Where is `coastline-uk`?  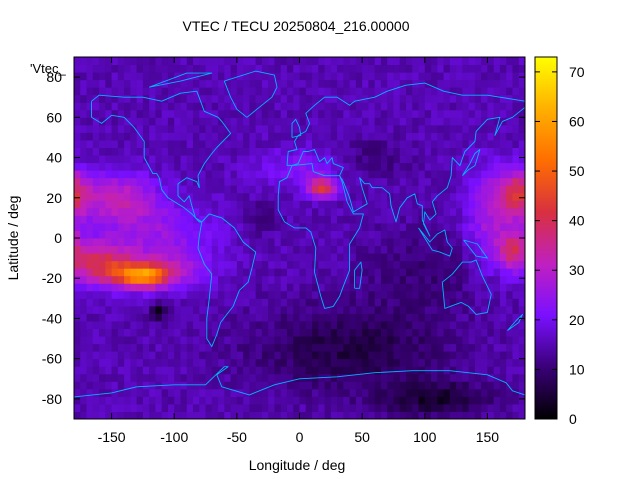
coastline-uk is located at coordinates (296, 128).